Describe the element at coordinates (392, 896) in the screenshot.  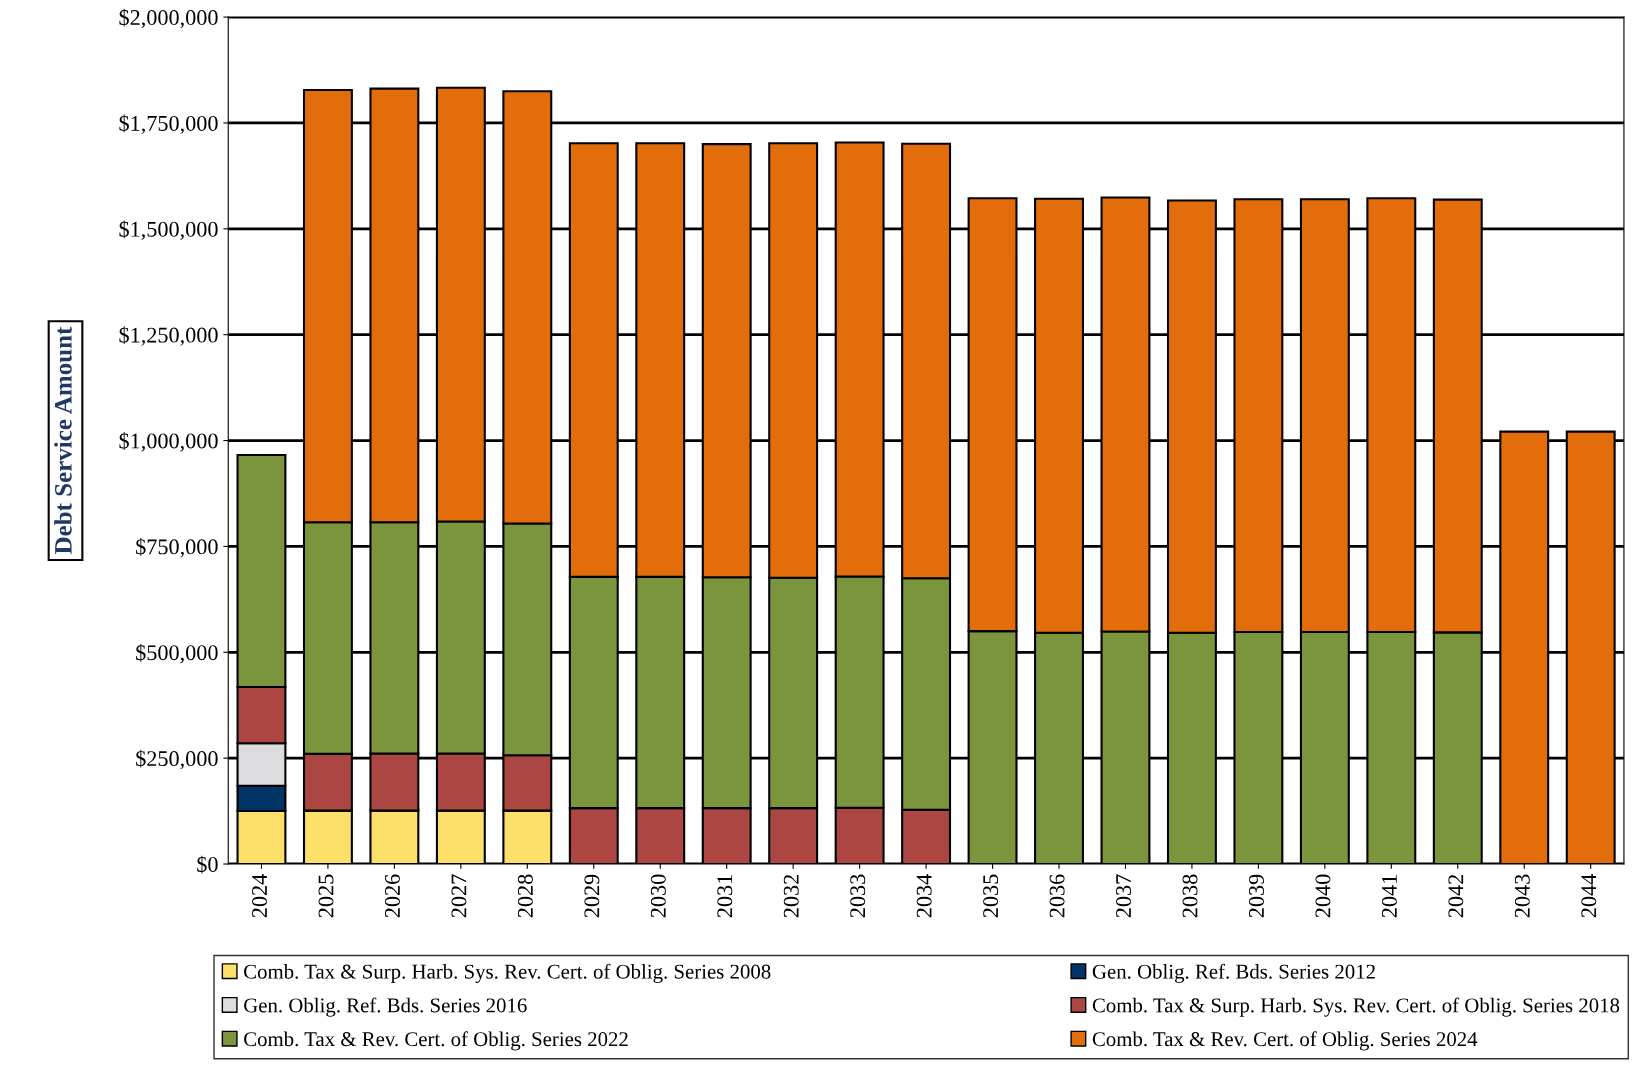
I see `x-tick-label: 2026` at that location.